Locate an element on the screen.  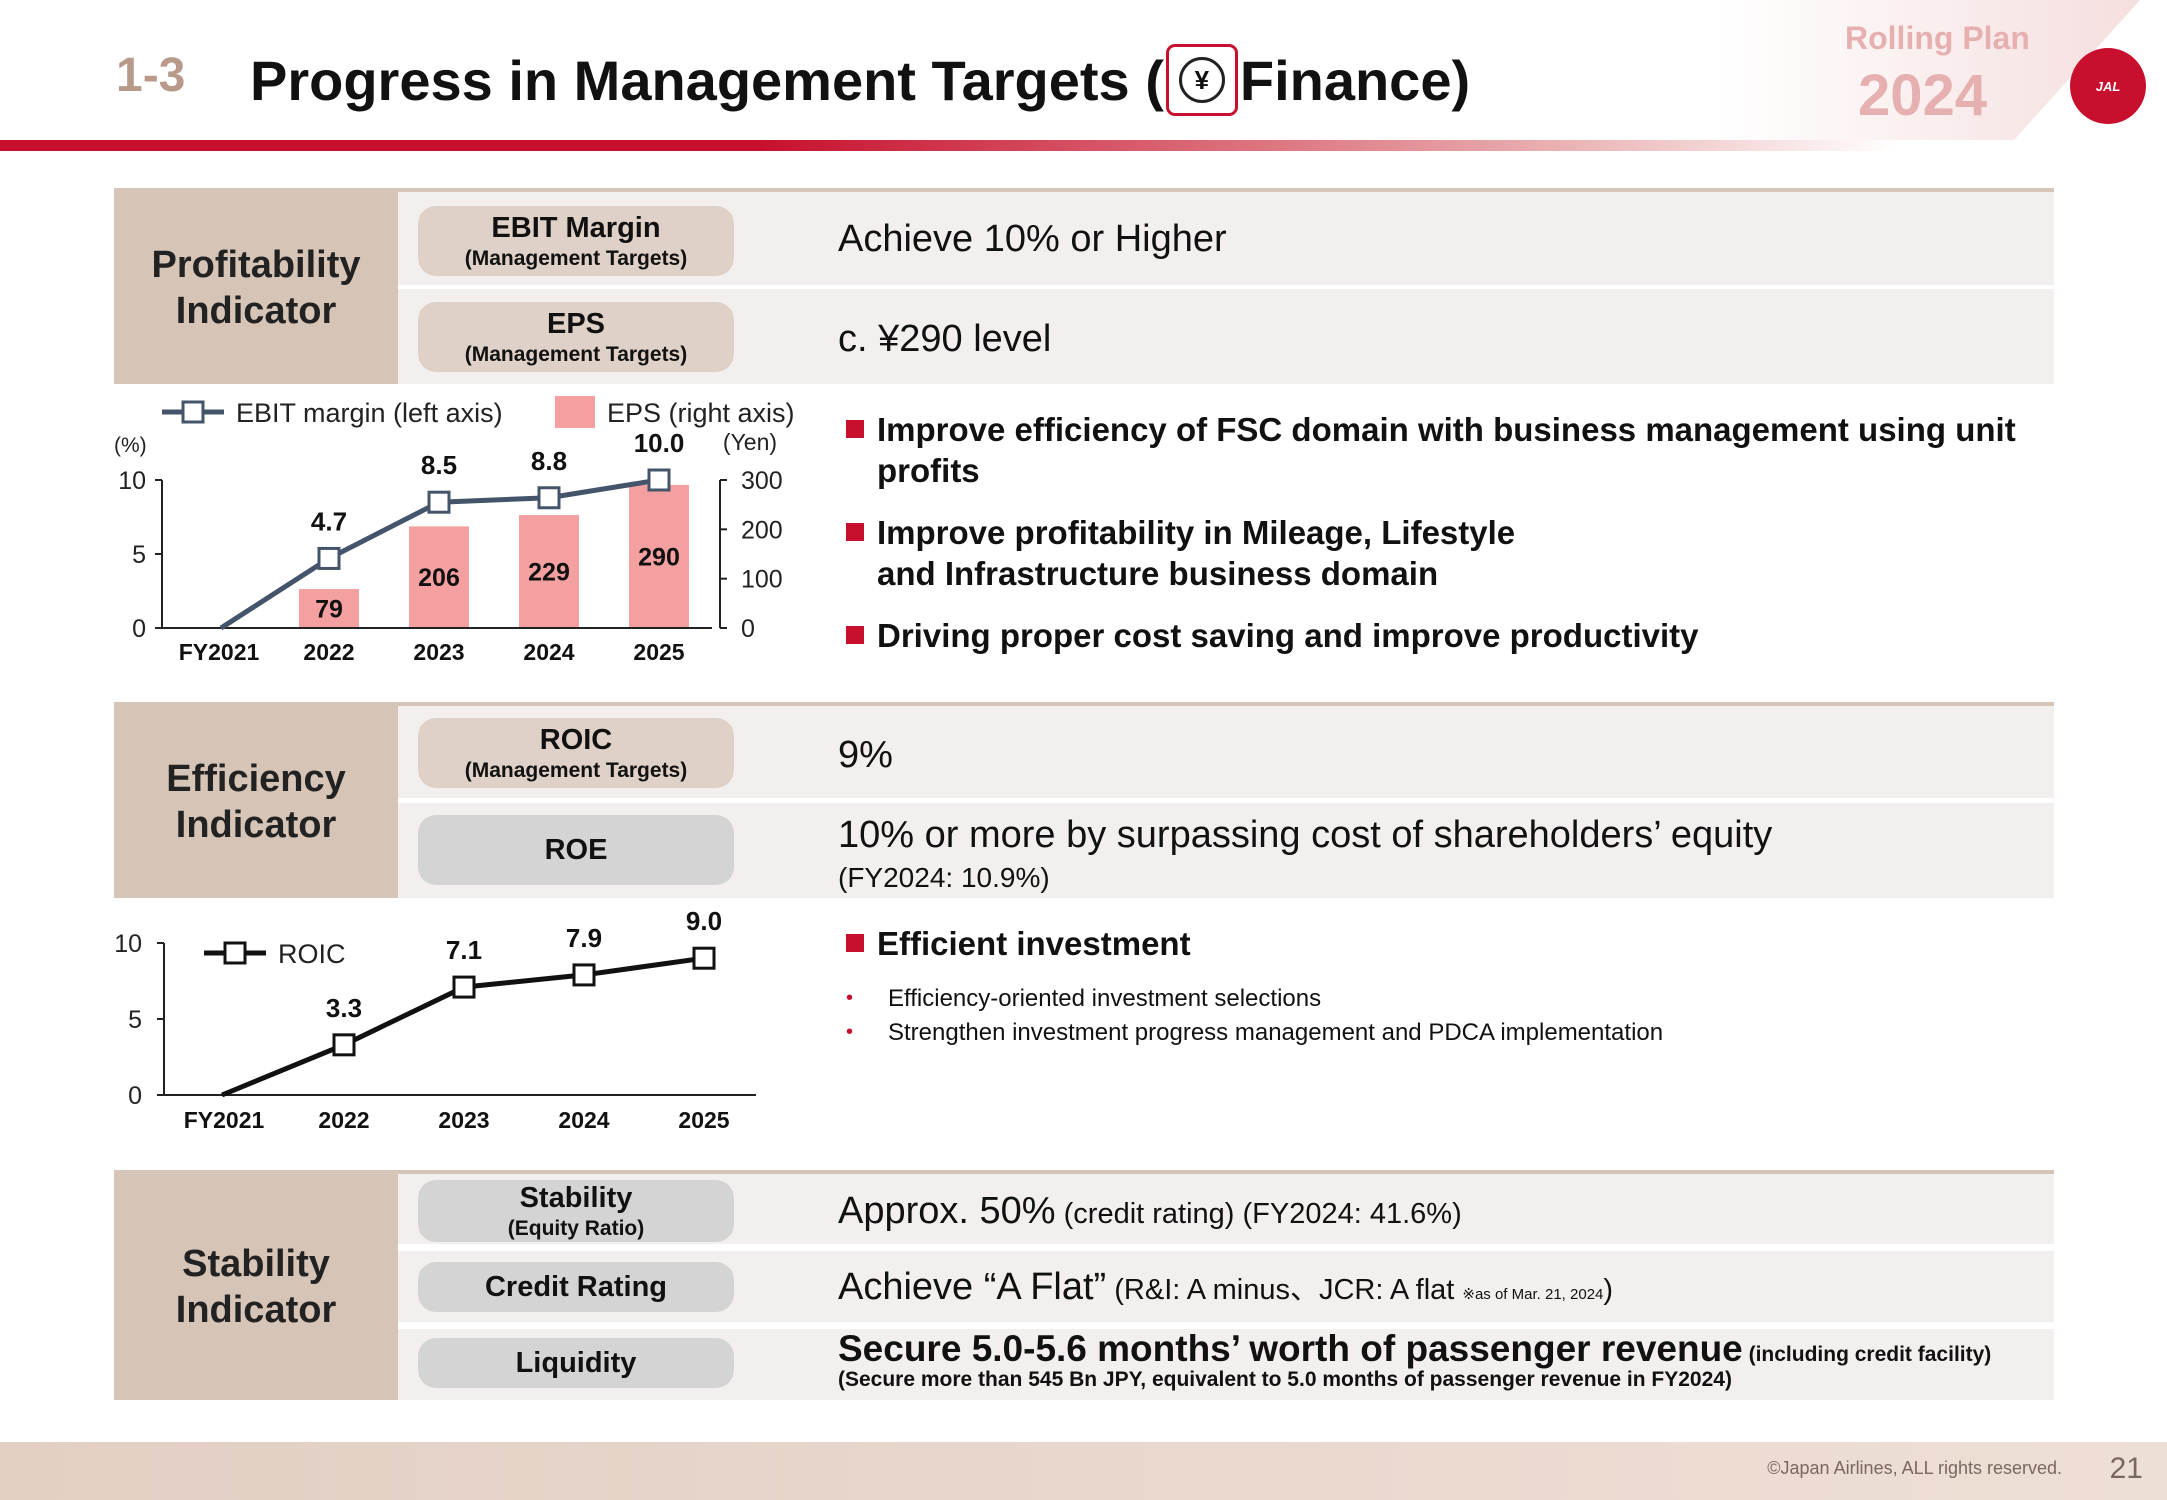
eps-bar-label: 79 is located at coordinates (329, 610).